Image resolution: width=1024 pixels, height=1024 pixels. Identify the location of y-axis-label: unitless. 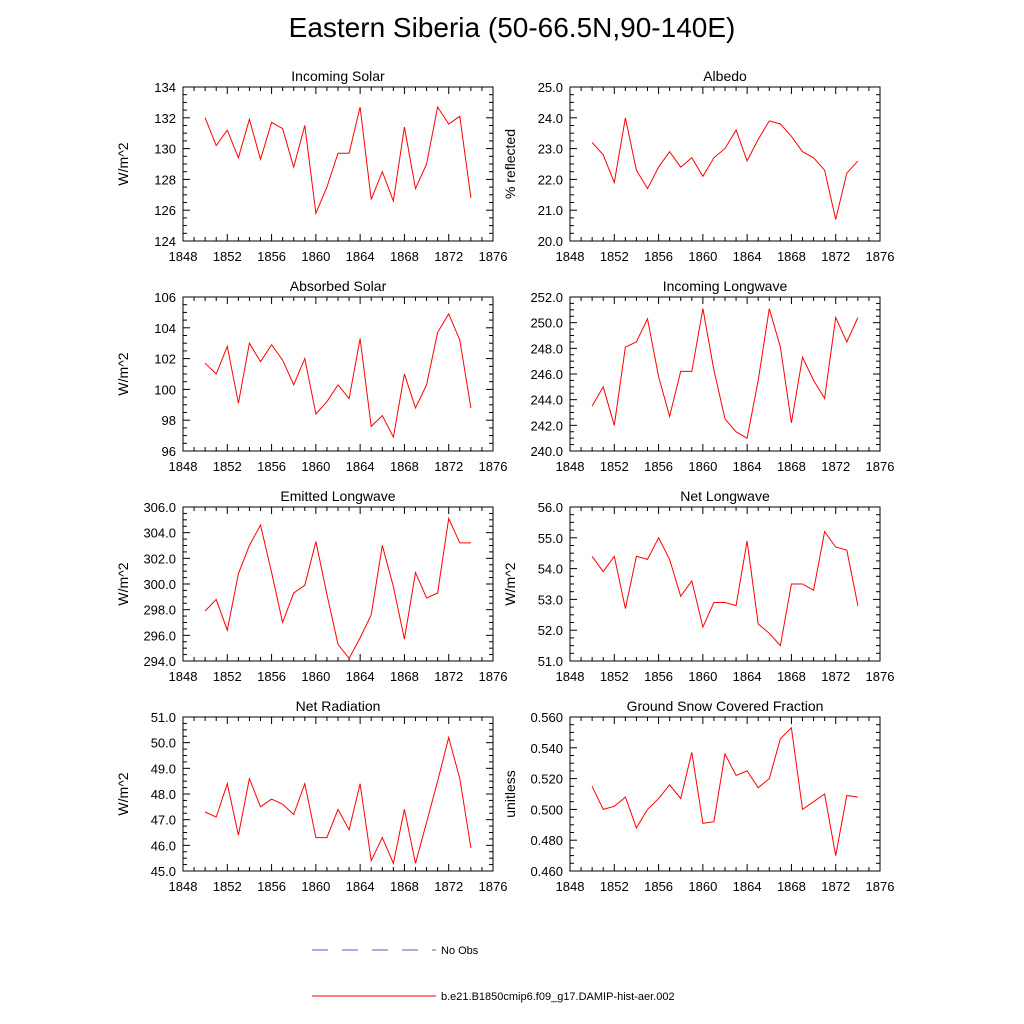
(510, 793).